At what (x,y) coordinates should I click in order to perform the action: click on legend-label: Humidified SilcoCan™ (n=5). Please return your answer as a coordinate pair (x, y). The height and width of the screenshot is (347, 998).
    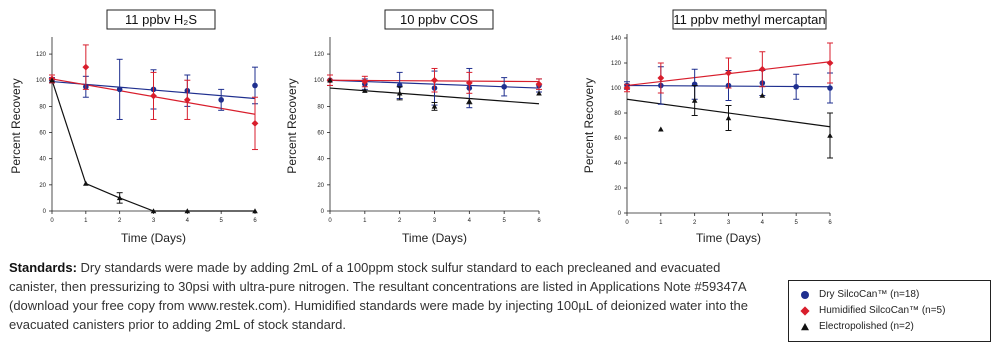
    Looking at the image, I should click on (882, 310).